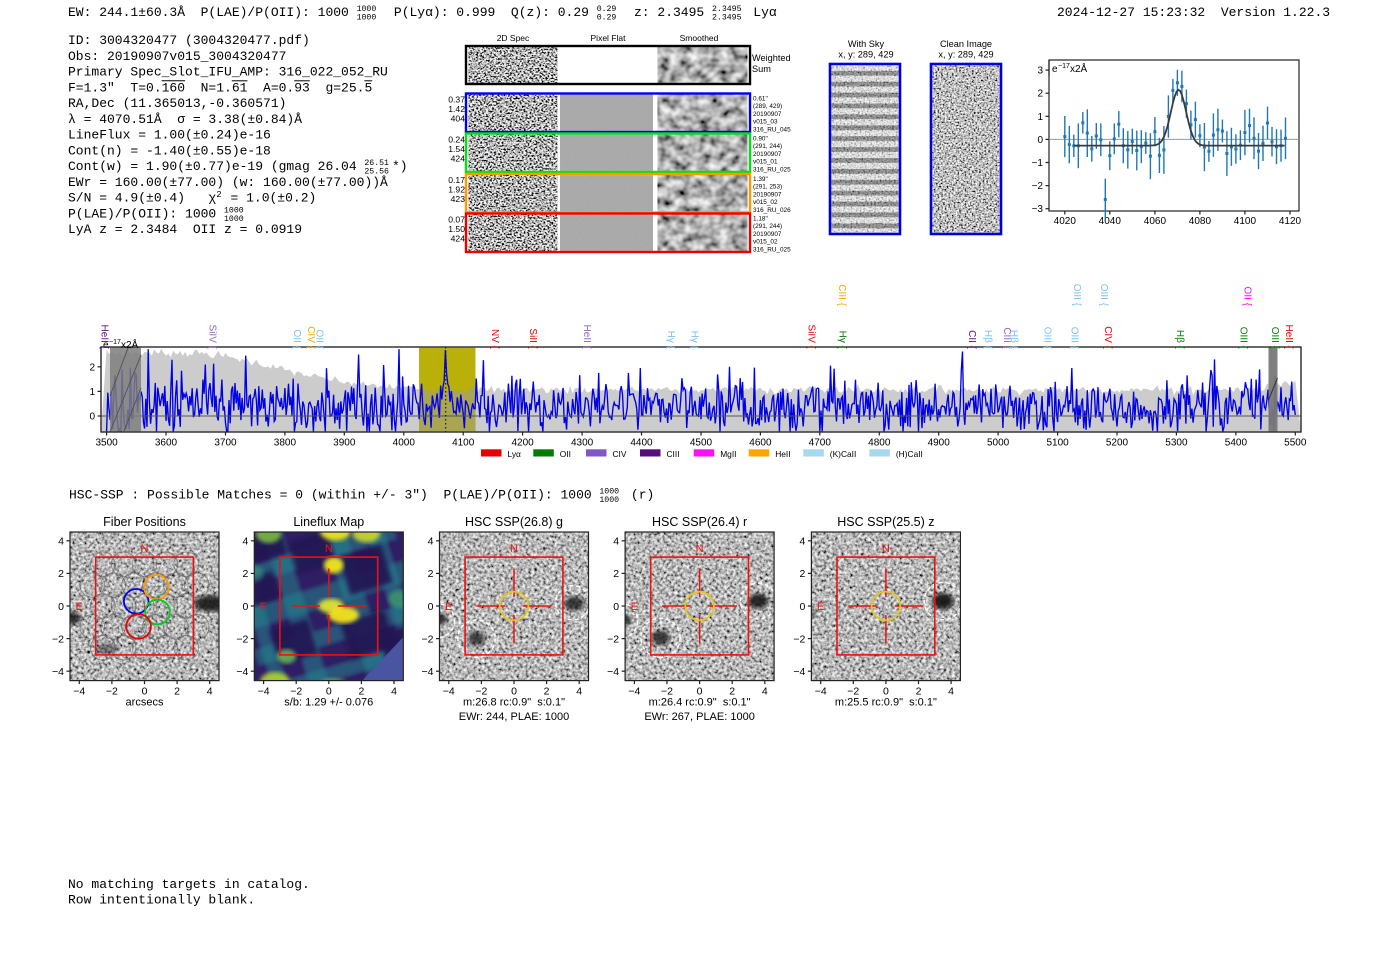 Image resolution: width=1400 pixels, height=953 pixels. What do you see at coordinates (212, 12) in the screenshot?
I see `svg-text:EW: 244.1±60.3Å P(LAE)/P(OII): EW: 244.1±60.3Å P(LAE)/P(OII): 1000` at bounding box center [212, 12].